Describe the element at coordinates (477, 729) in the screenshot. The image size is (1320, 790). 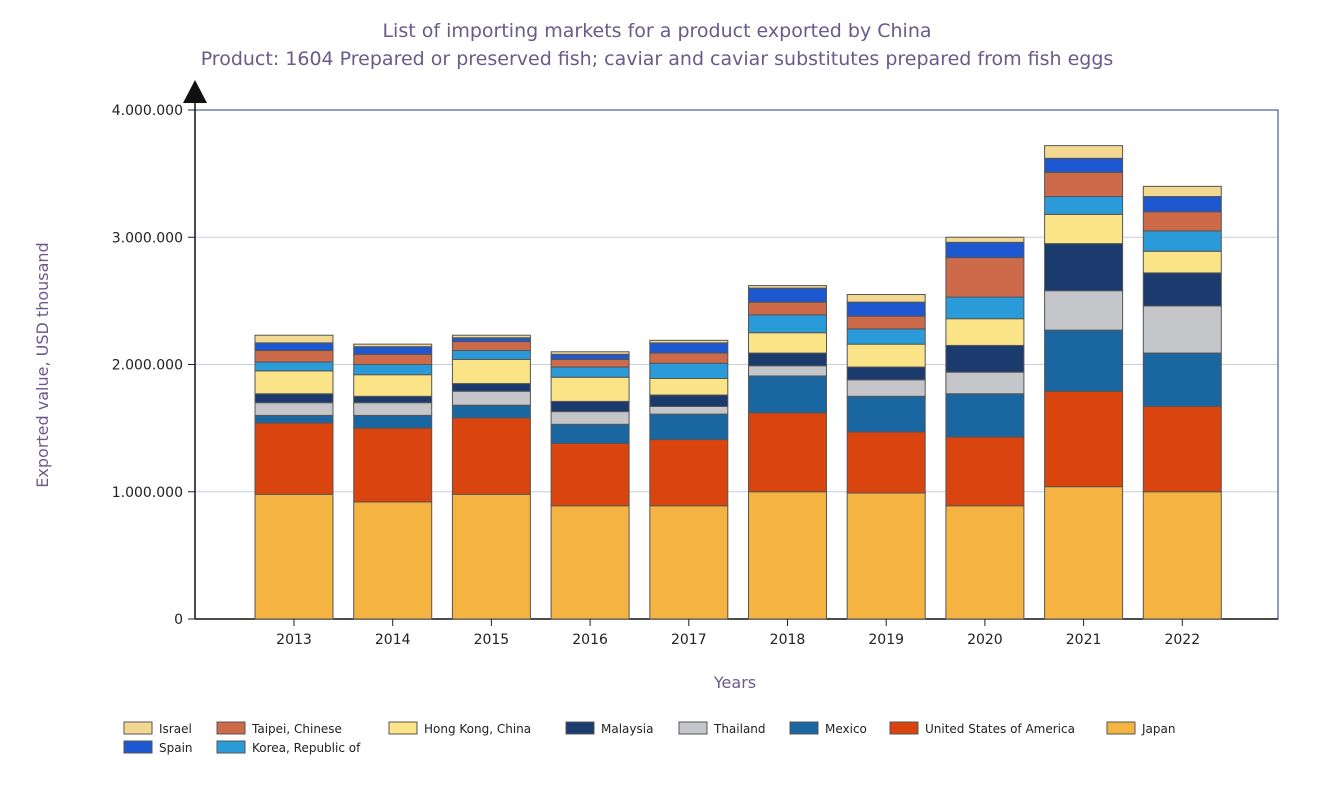
I see `legend-label: Hong Kong, China` at that location.